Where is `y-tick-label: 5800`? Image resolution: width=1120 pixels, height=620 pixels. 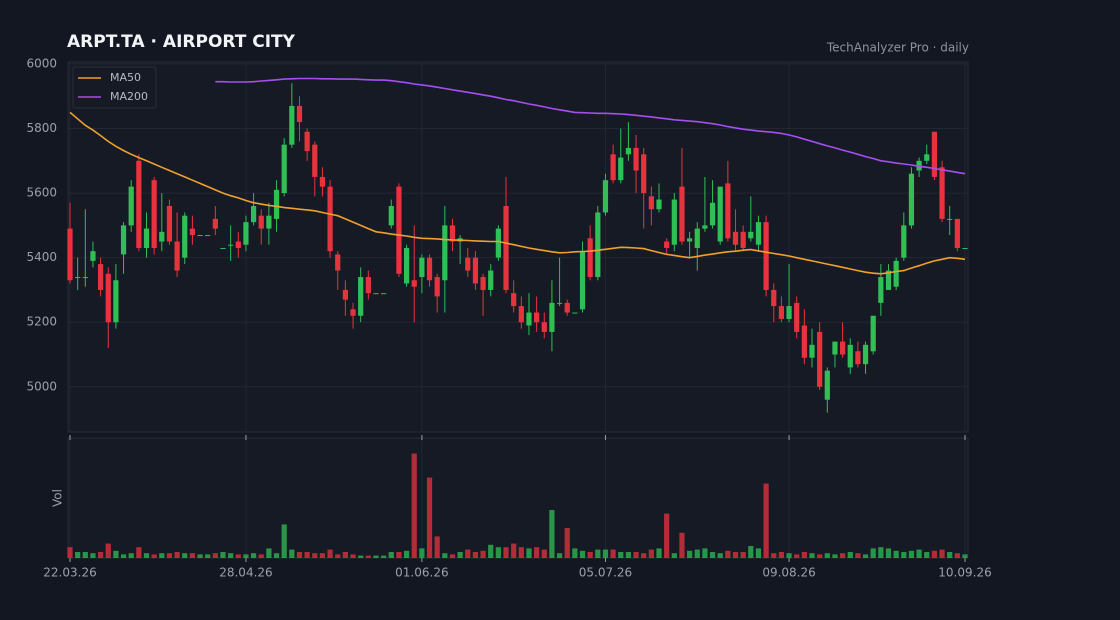 y-tick-label: 5800 is located at coordinates (41, 128).